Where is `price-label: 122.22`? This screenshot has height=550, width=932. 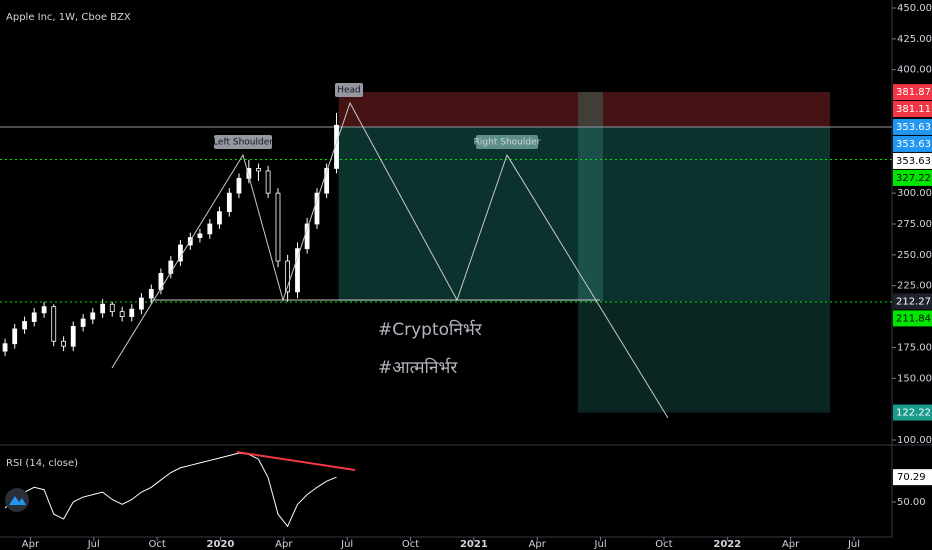 price-label: 122.22 is located at coordinates (913, 413).